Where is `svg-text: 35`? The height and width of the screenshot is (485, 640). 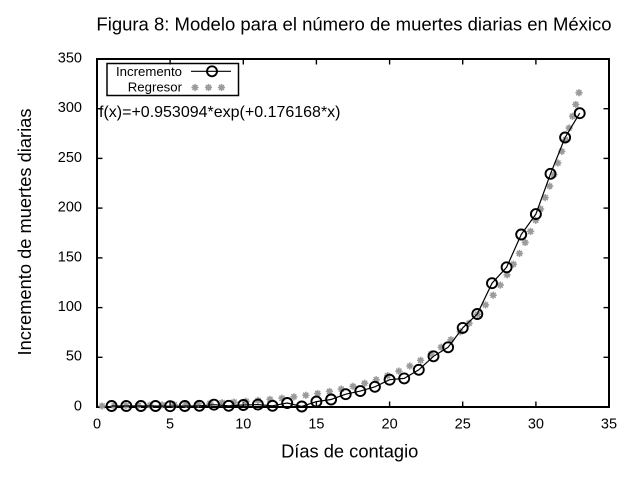
svg-text: 35 is located at coordinates (609, 425).